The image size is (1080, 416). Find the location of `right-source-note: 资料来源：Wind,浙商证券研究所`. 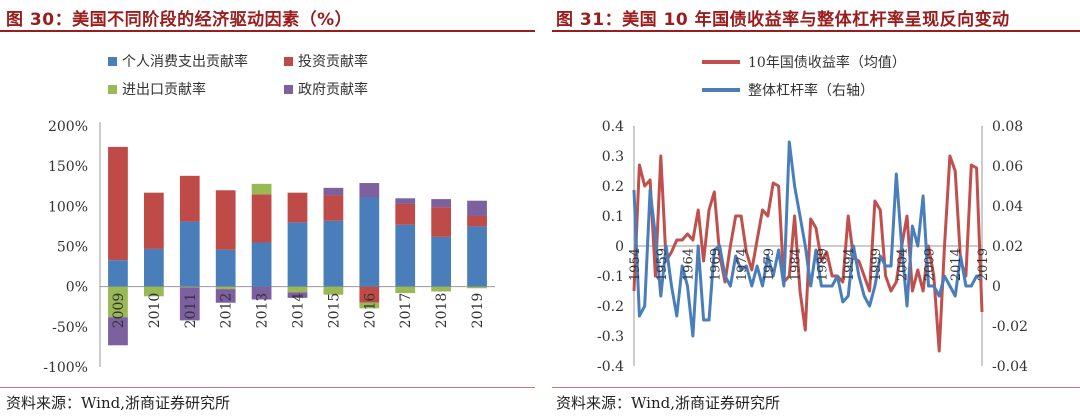

right-source-note: 资料来源：Wind,浙商证券研究所 is located at coordinates (668, 403).